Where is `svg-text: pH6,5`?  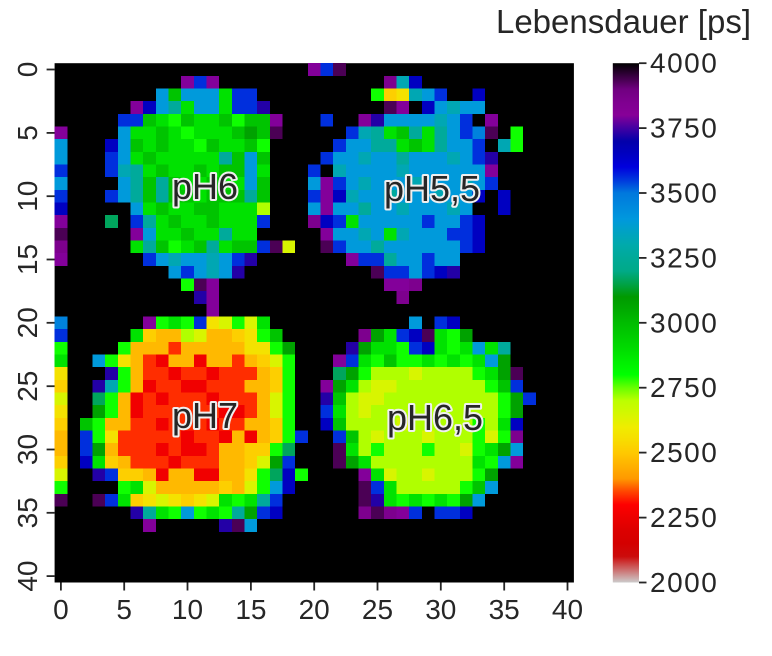 svg-text: pH6,5 is located at coordinates (435, 417).